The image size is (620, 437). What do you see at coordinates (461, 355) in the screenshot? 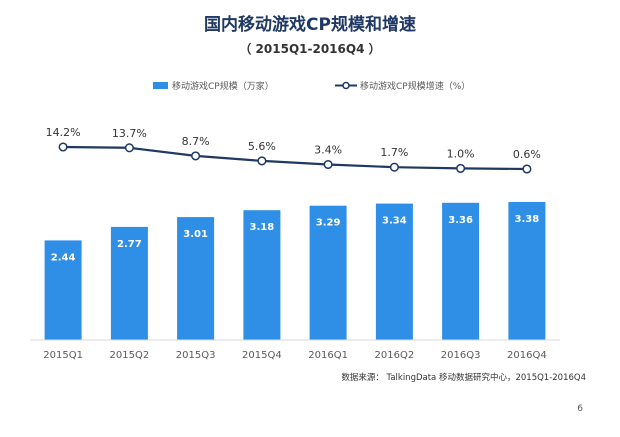
I see `x-tick-label: 2016Q3` at bounding box center [461, 355].